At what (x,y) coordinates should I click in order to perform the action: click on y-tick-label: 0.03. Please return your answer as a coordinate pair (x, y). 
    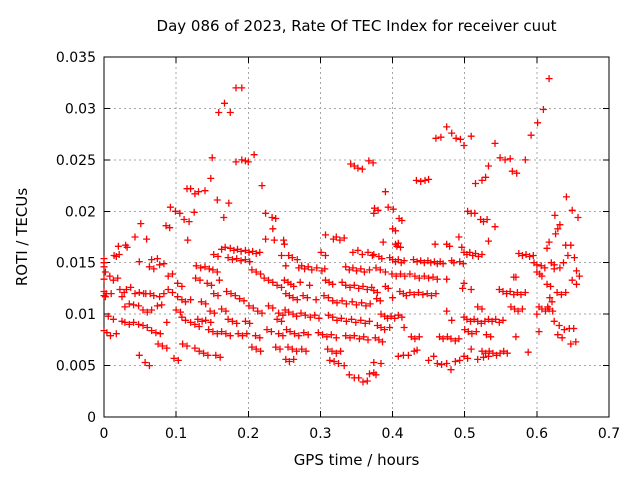
    Looking at the image, I should click on (80, 109).